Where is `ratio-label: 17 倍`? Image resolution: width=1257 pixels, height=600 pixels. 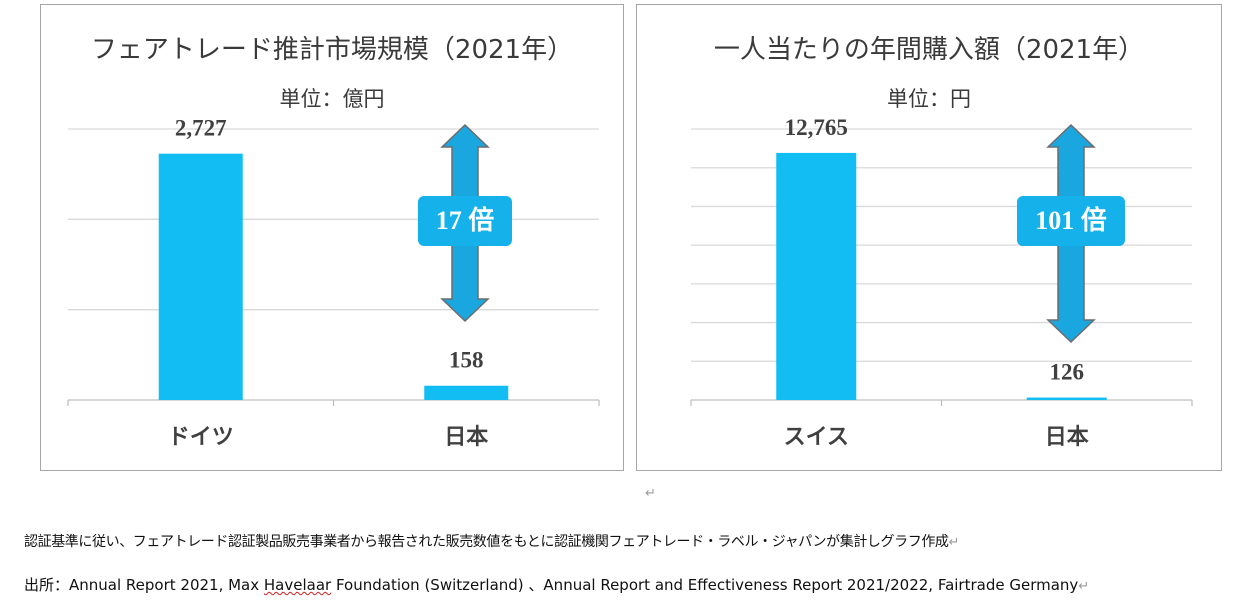
ratio-label: 17 倍 is located at coordinates (465, 220).